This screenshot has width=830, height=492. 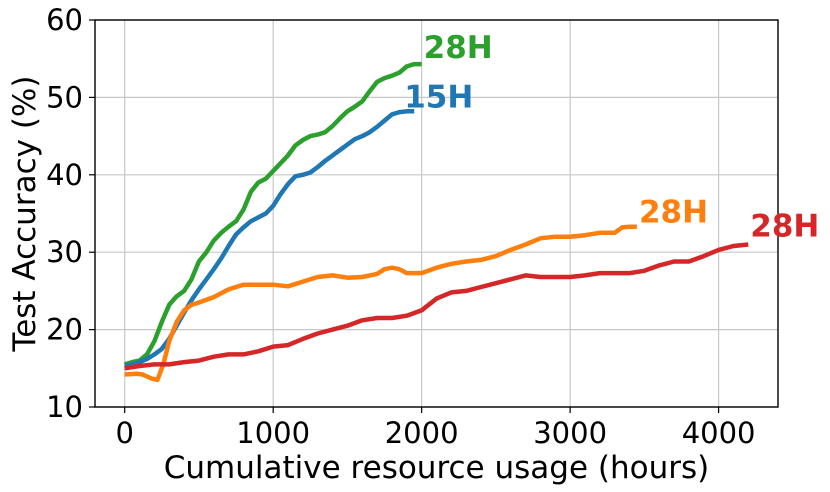 What do you see at coordinates (458, 48) in the screenshot?
I see `series-label-1: 28H` at bounding box center [458, 48].